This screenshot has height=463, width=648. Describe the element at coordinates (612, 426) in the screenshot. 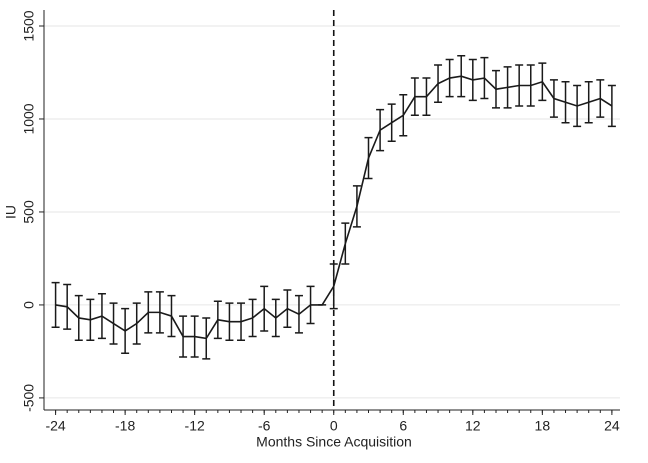

I see `x-tick-label: 24` at that location.